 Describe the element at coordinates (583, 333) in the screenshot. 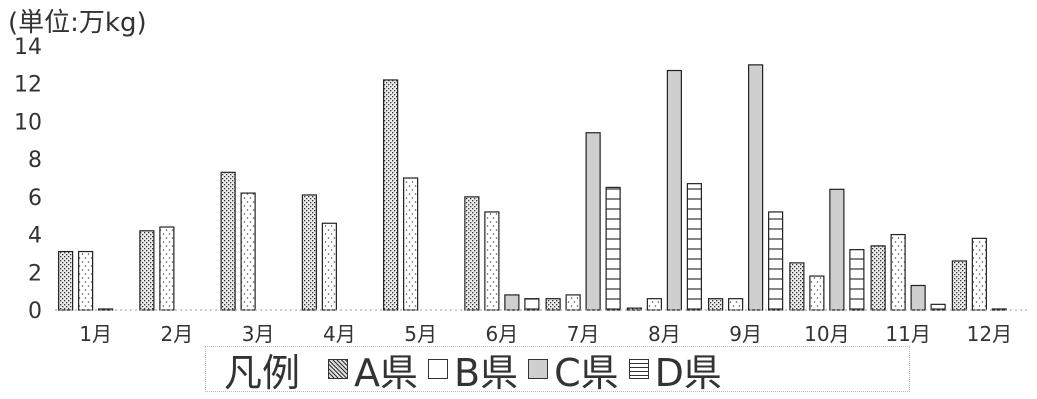

I see `x-tick-label: 7月` at that location.